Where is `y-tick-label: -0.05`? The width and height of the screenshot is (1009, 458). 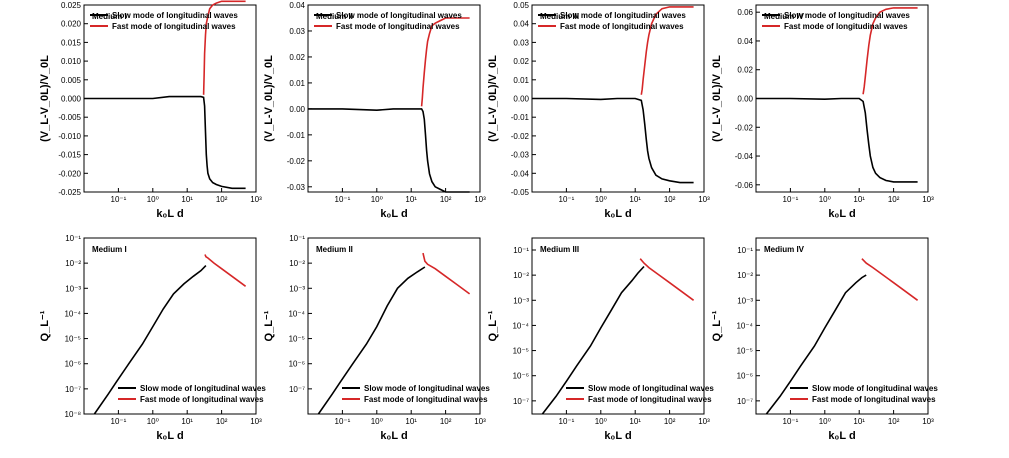
y-tick-label: -0.05 is located at coordinates (520, 192).